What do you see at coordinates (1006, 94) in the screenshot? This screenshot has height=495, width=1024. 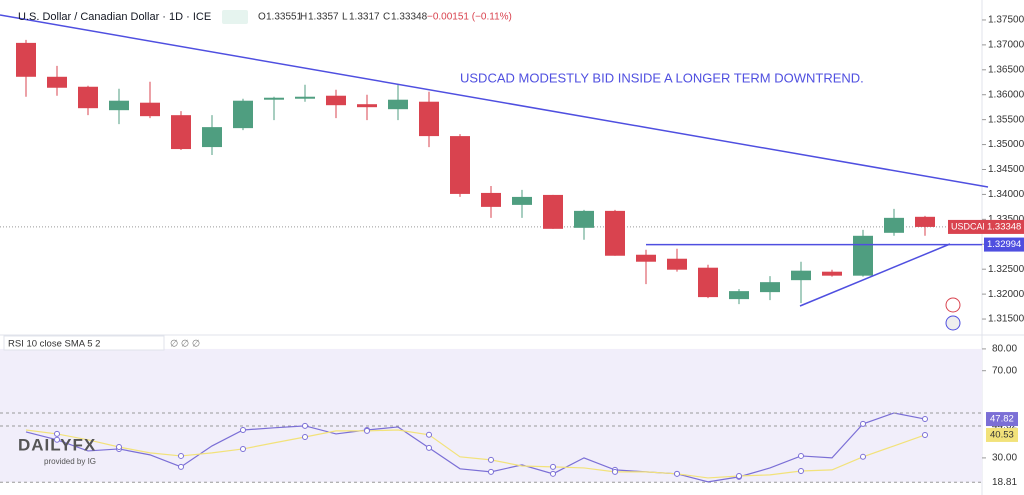 I see `y-tick-label: 1.36000` at bounding box center [1006, 94].